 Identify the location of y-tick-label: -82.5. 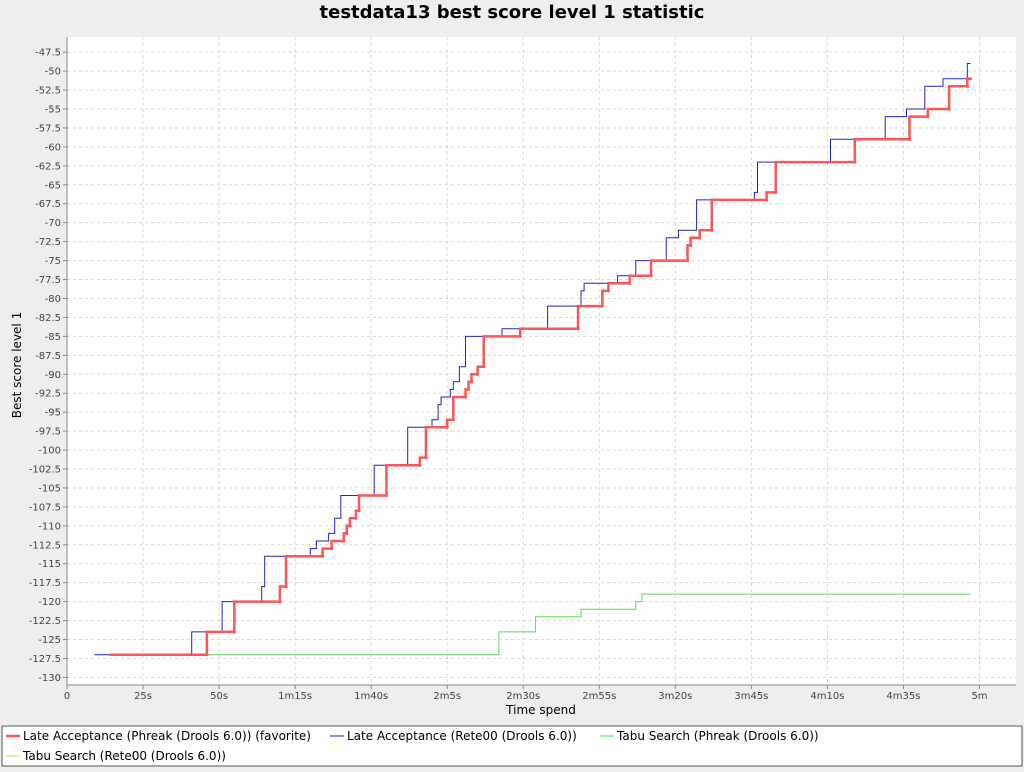
(48, 318).